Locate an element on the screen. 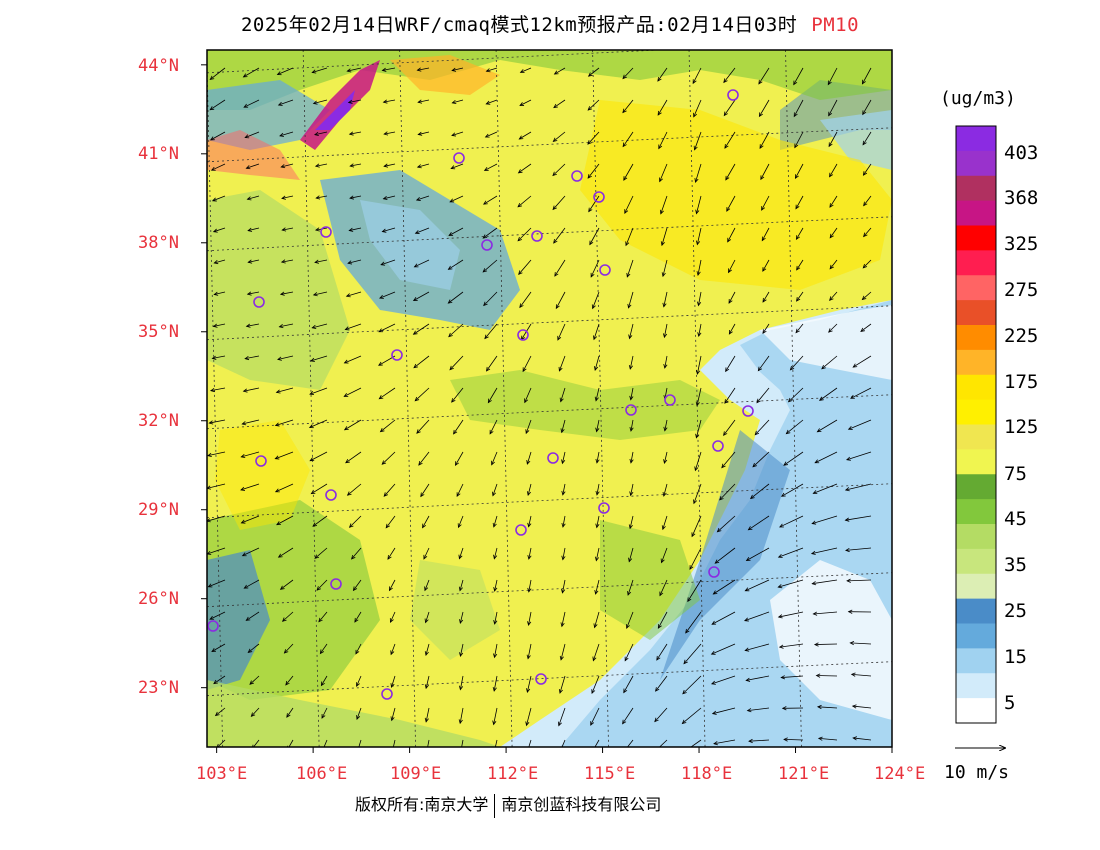 The width and height of the screenshot is (1100, 850). lon-label-121: 121°E is located at coordinates (804, 774).